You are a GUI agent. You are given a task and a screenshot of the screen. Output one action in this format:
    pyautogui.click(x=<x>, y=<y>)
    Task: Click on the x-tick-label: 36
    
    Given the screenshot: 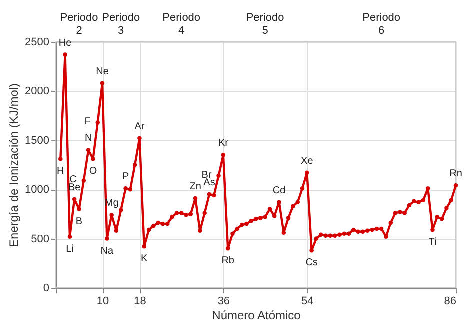 What is the action you would take?
    pyautogui.click(x=224, y=302)
    